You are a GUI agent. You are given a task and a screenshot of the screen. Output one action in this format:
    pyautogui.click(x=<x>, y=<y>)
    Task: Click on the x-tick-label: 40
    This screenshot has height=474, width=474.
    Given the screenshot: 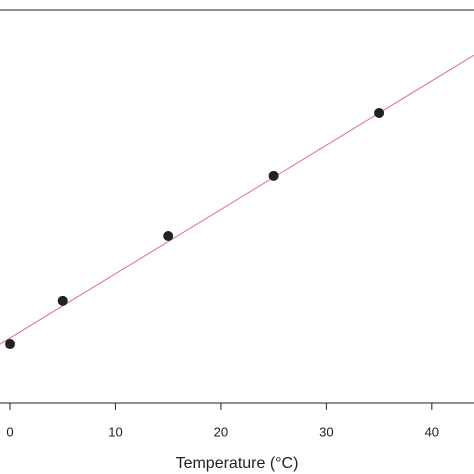 What is the action you would take?
    pyautogui.click(x=432, y=431)
    